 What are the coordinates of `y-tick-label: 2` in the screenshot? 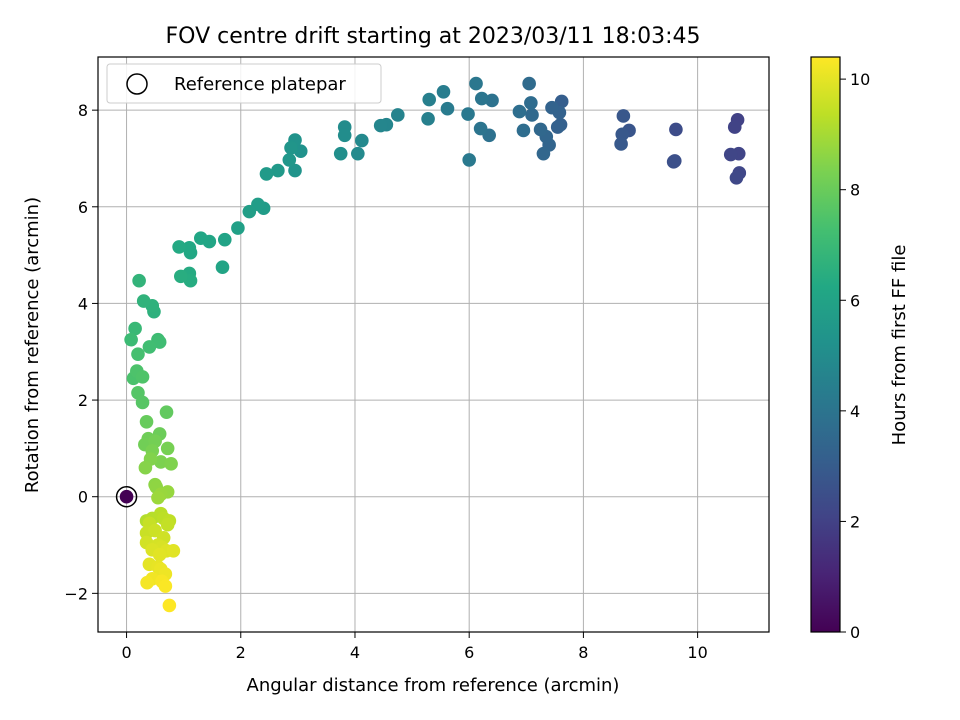 It's located at (83, 400).